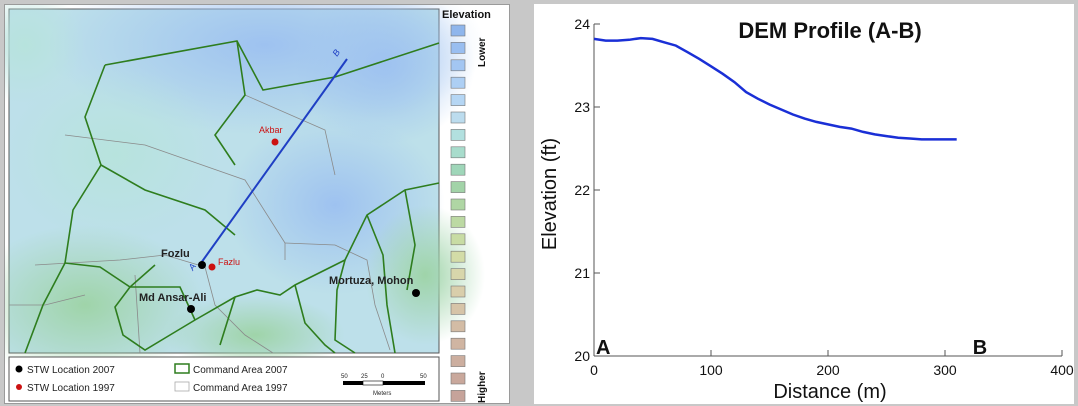  What do you see at coordinates (274, 161) in the screenshot?
I see `profile-line-a-b` at bounding box center [274, 161].